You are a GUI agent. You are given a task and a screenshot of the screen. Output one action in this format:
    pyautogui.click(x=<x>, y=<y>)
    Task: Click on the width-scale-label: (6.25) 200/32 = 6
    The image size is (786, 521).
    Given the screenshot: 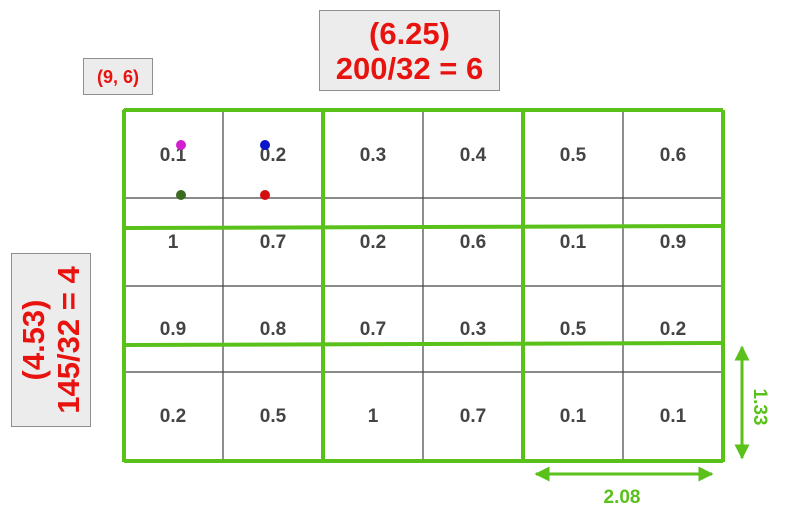 What is the action you would take?
    pyautogui.click(x=409, y=50)
    